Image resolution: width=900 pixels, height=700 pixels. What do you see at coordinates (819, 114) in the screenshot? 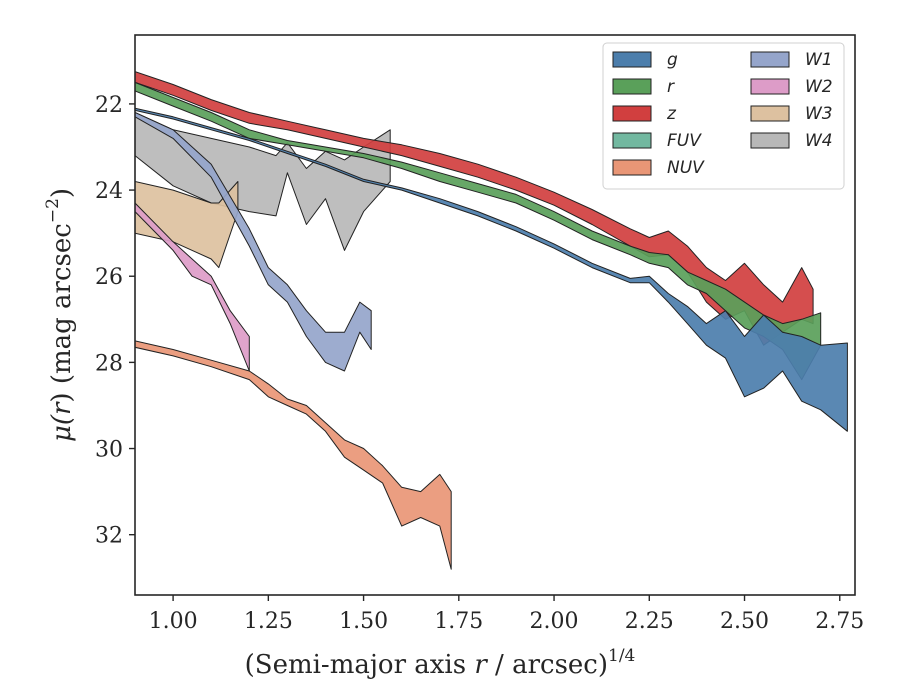
I see `legend-label-w3: W3` at bounding box center [819, 114].